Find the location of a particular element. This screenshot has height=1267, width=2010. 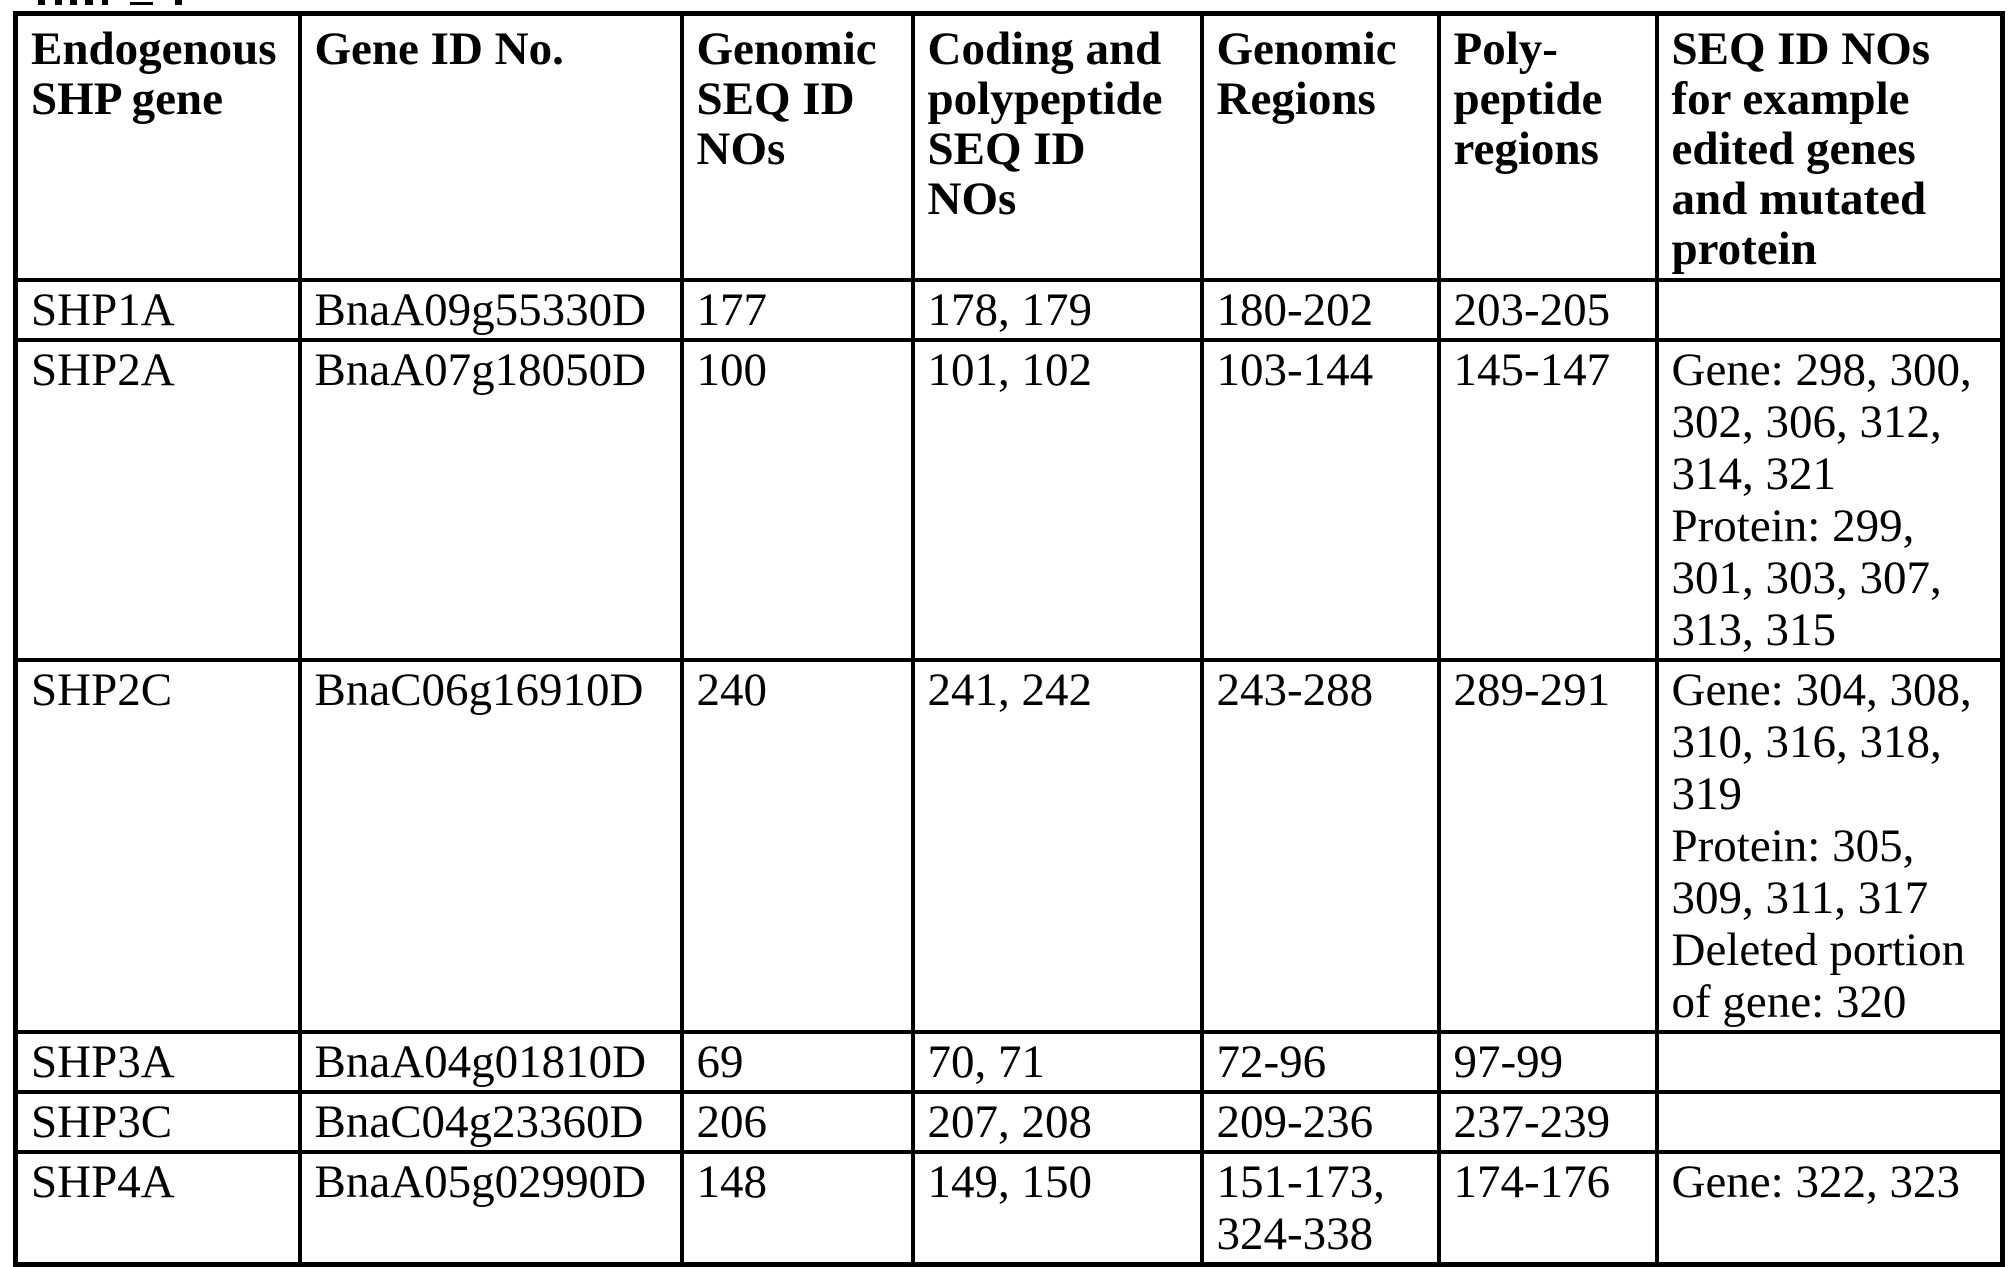

cell-gene-id: BnaA04g01810D is located at coordinates (490, 1061).